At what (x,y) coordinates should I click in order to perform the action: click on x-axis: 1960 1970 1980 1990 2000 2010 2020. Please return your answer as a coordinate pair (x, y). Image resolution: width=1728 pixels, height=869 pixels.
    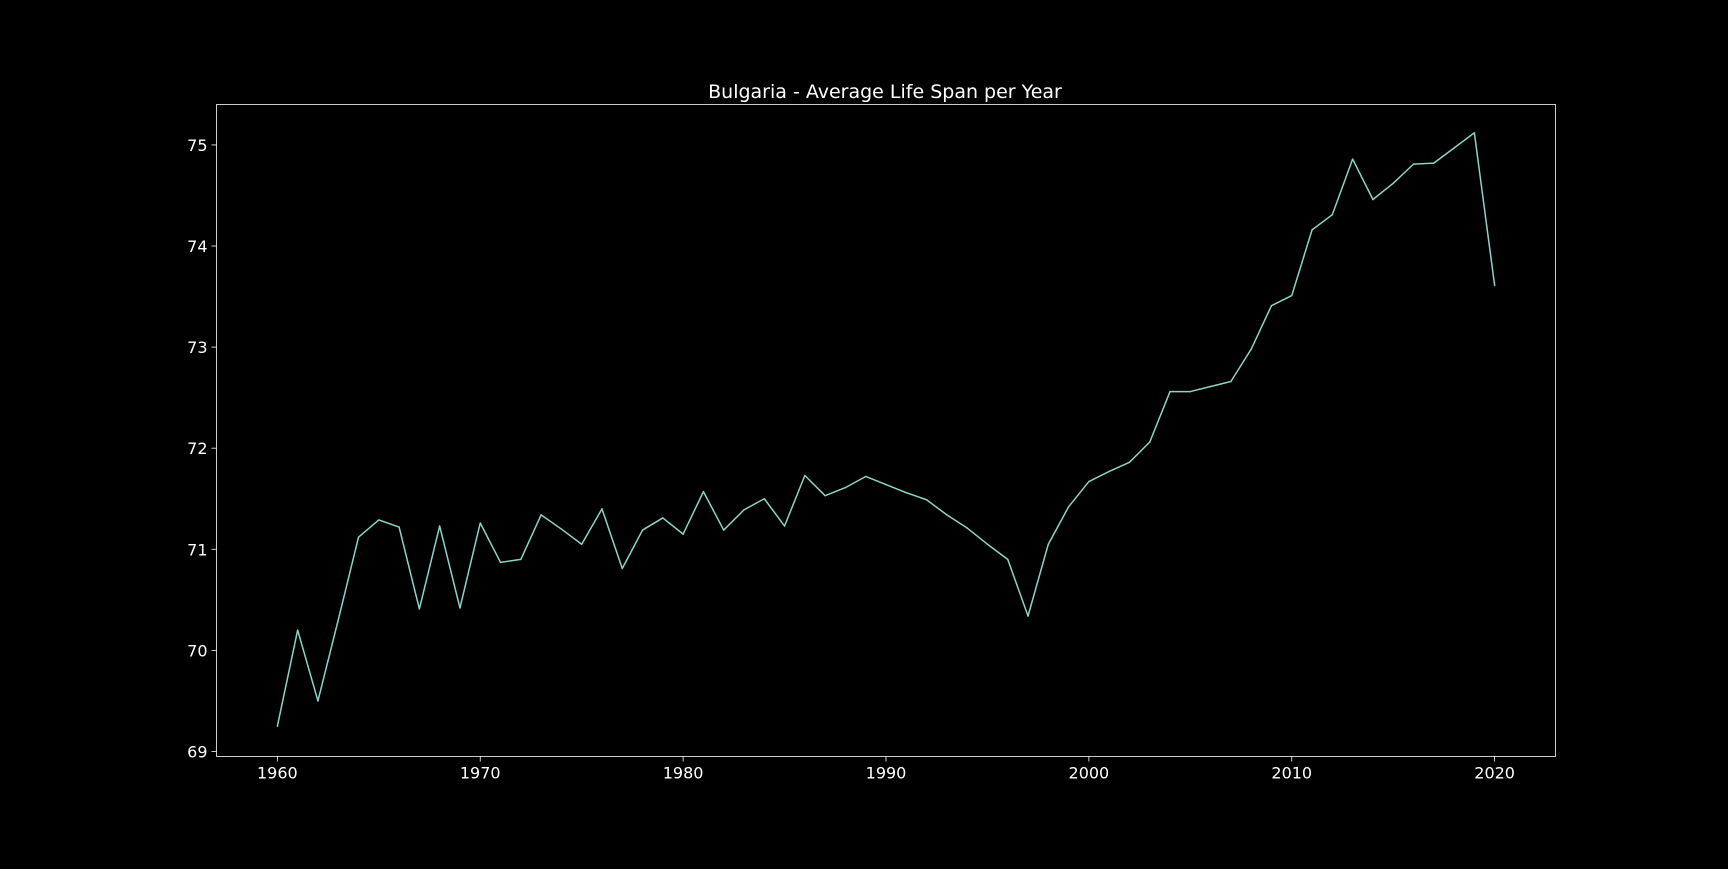
    Looking at the image, I should click on (886, 769).